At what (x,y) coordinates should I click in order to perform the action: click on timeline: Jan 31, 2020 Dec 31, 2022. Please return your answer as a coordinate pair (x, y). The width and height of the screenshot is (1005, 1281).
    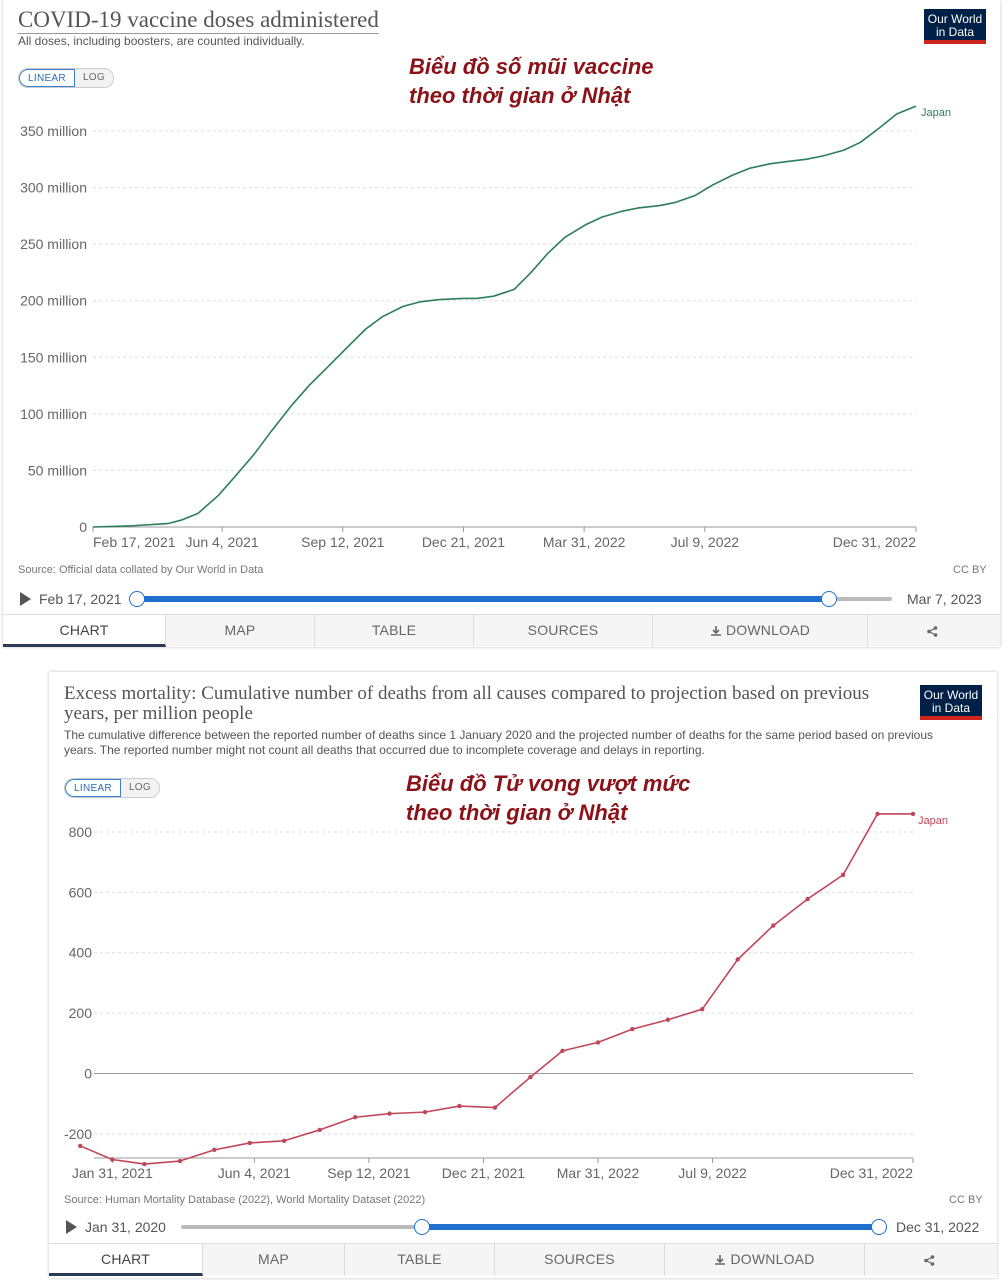
    Looking at the image, I should click on (526, 1227).